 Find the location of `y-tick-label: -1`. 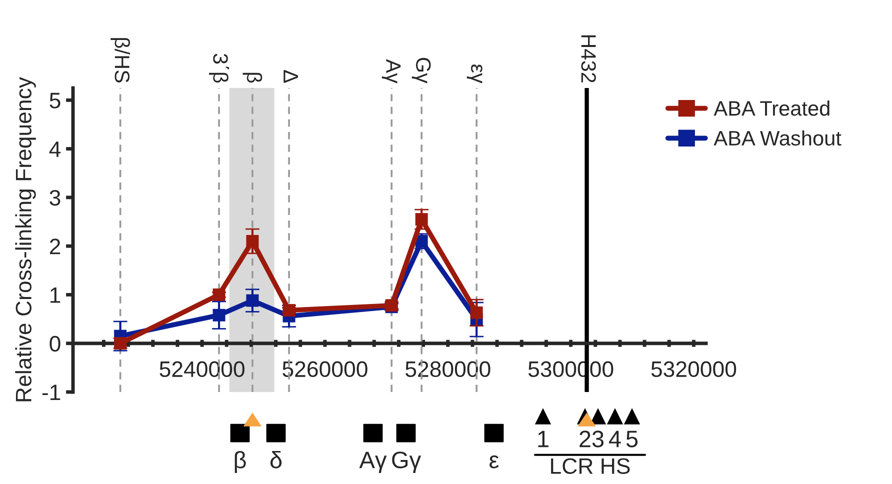

y-tick-label: -1 is located at coordinates (51, 392).